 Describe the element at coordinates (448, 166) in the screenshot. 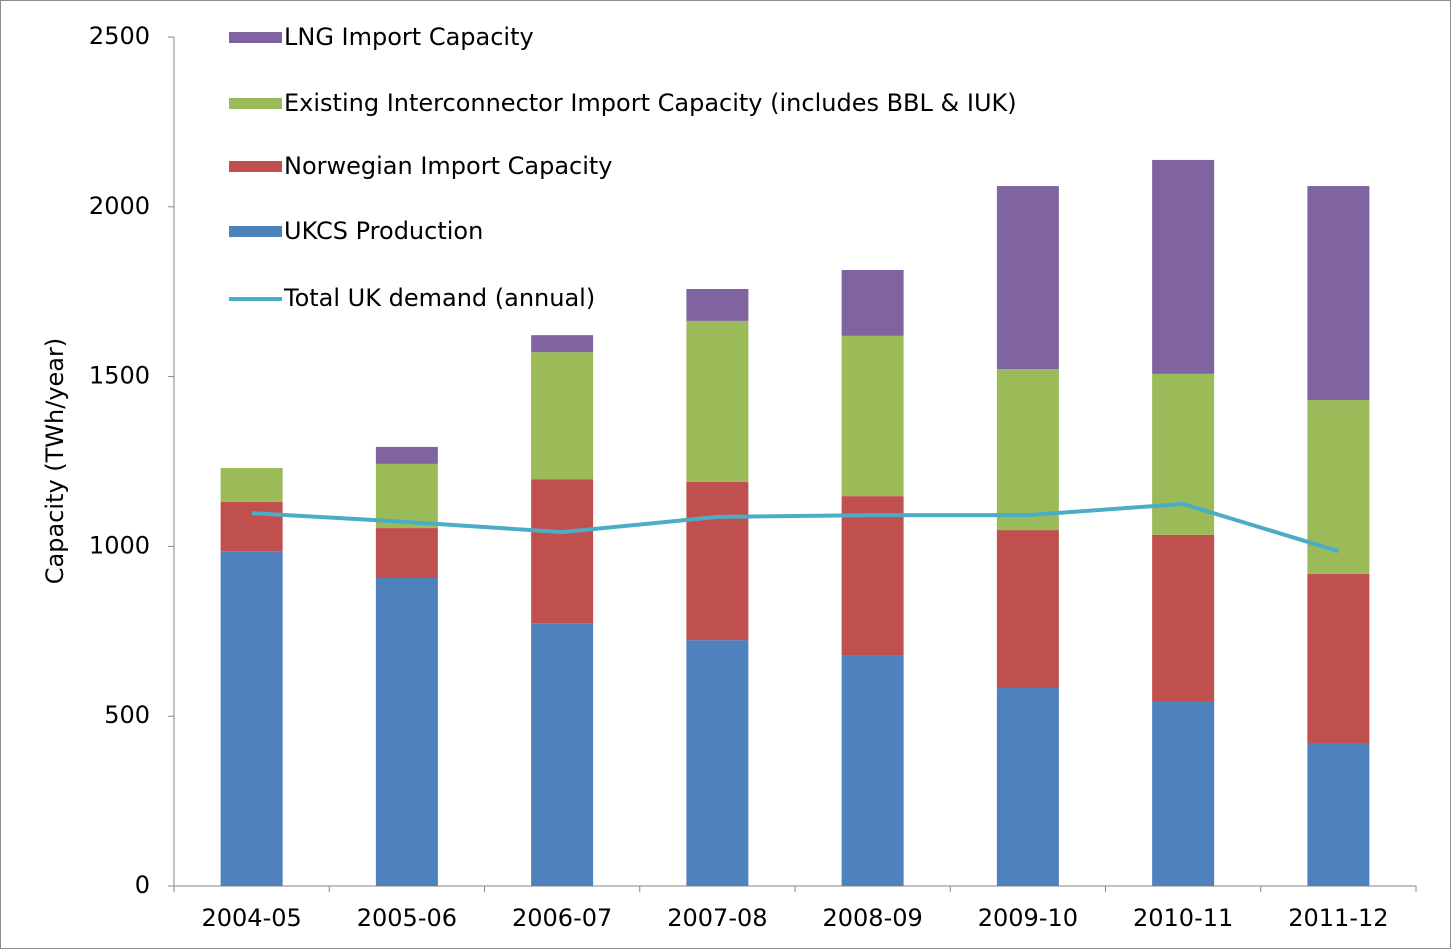

I see `legend-label: Norwegian Import Capacity` at that location.